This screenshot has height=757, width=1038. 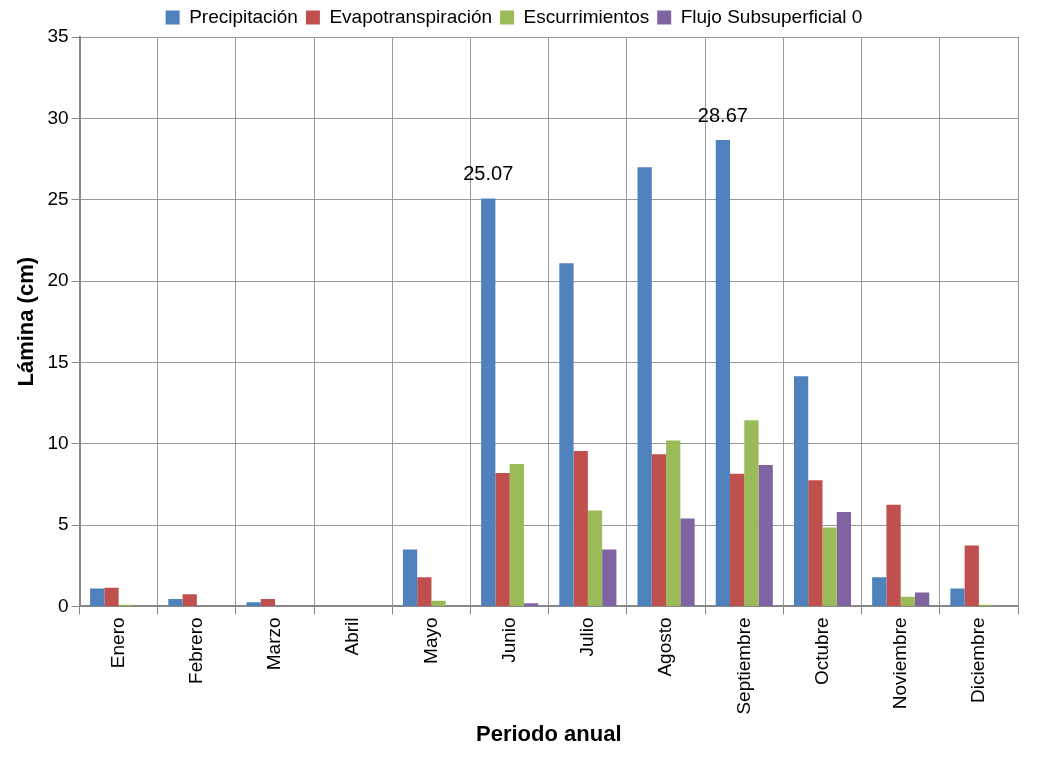 I want to click on x-tick-label: Julio, so click(x=587, y=637).